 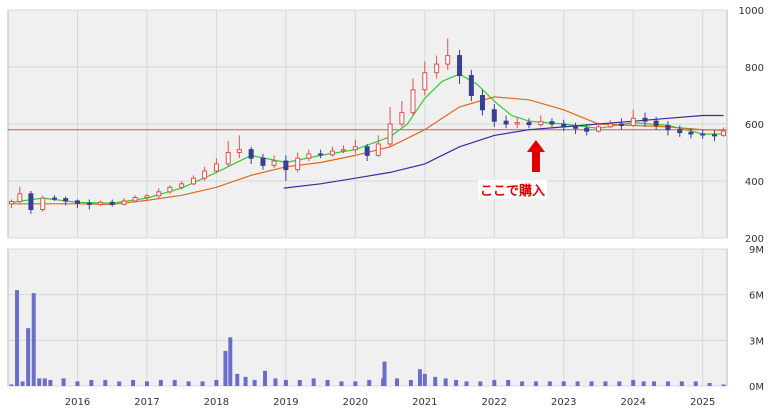 I want to click on x-tick-label: 2022, so click(x=494, y=402).